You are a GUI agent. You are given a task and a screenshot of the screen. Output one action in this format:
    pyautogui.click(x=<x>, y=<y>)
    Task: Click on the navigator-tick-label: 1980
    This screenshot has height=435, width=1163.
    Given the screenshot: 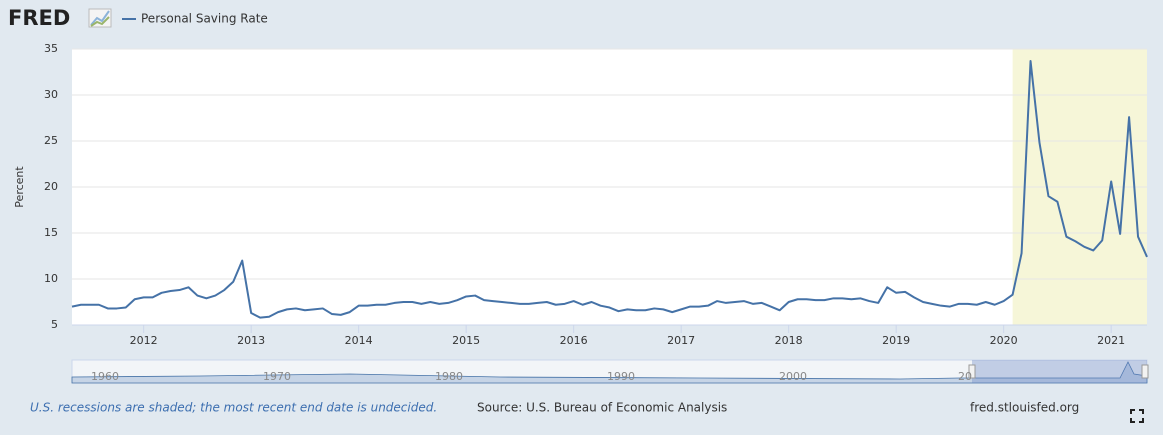 What is the action you would take?
    pyautogui.click(x=449, y=376)
    